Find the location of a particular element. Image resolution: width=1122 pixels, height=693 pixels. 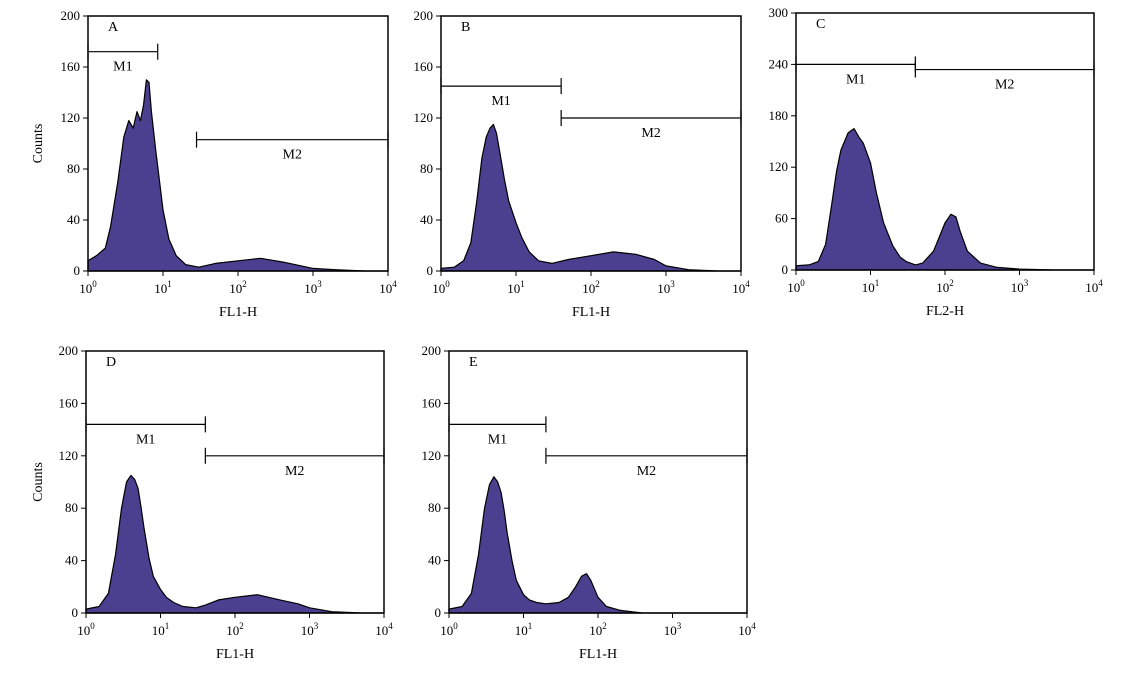

y-tick-label: 300 is located at coordinates (779, 12).